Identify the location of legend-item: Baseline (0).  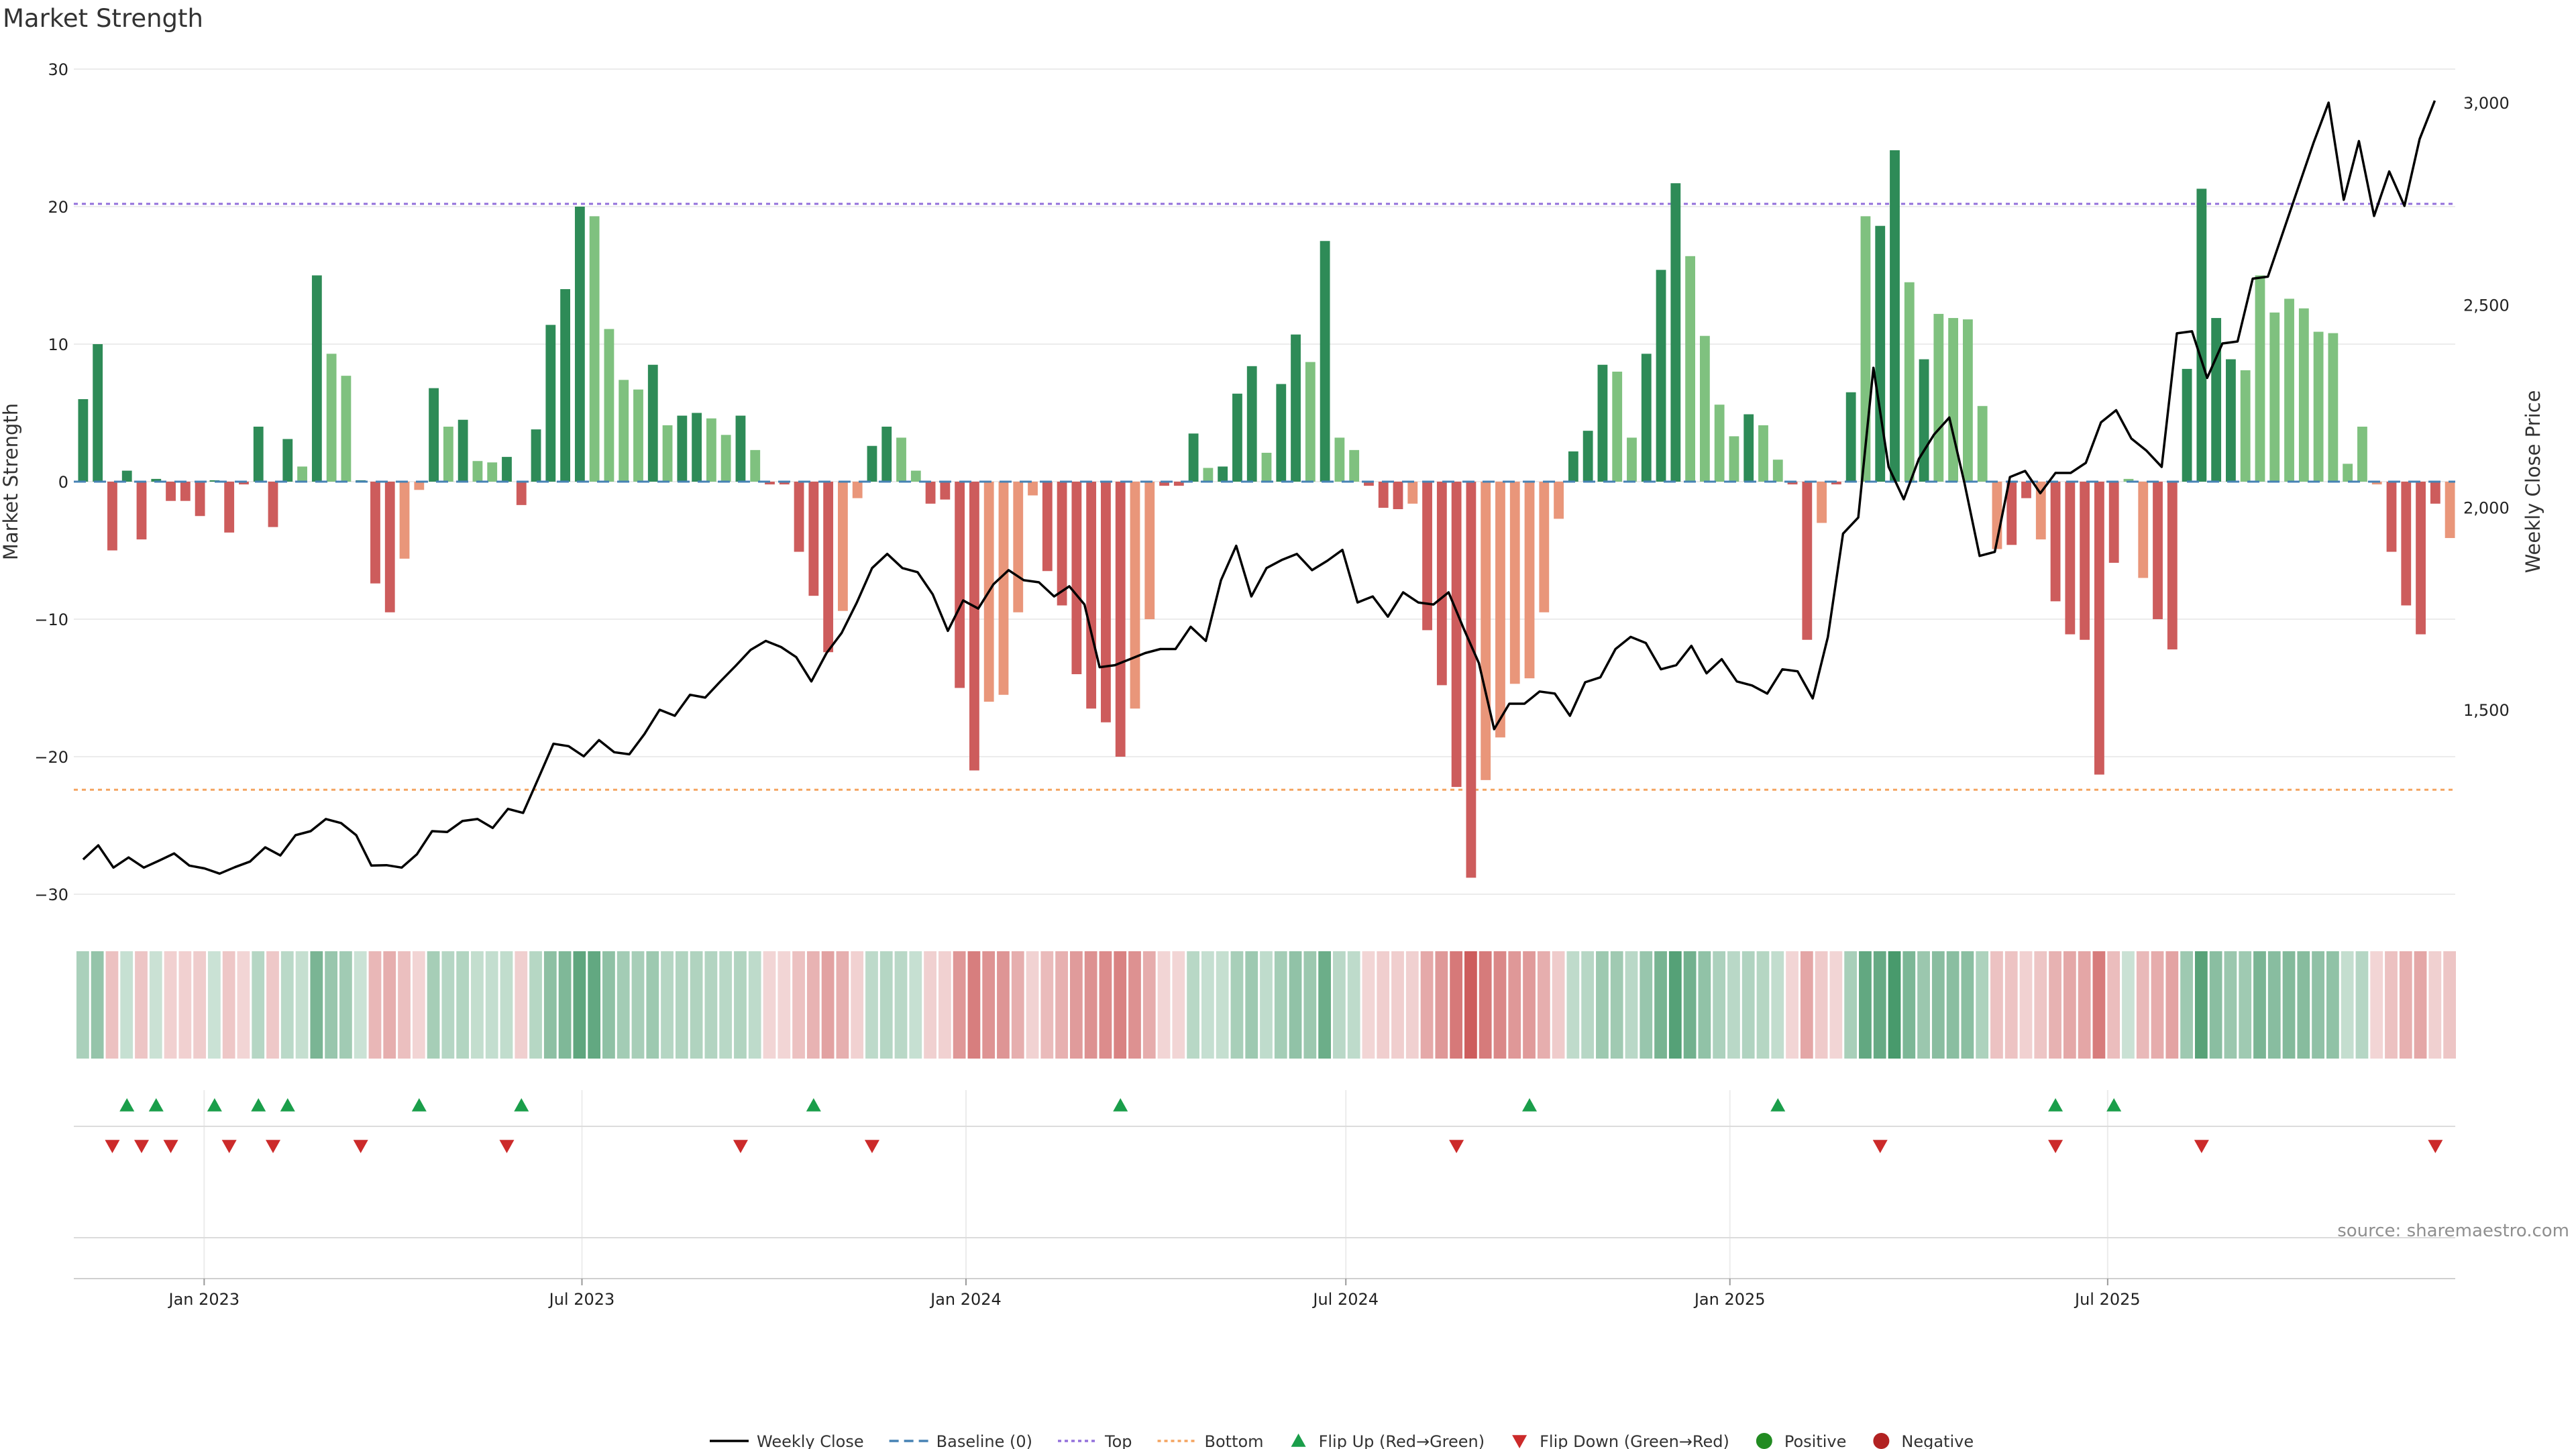
(960, 1440).